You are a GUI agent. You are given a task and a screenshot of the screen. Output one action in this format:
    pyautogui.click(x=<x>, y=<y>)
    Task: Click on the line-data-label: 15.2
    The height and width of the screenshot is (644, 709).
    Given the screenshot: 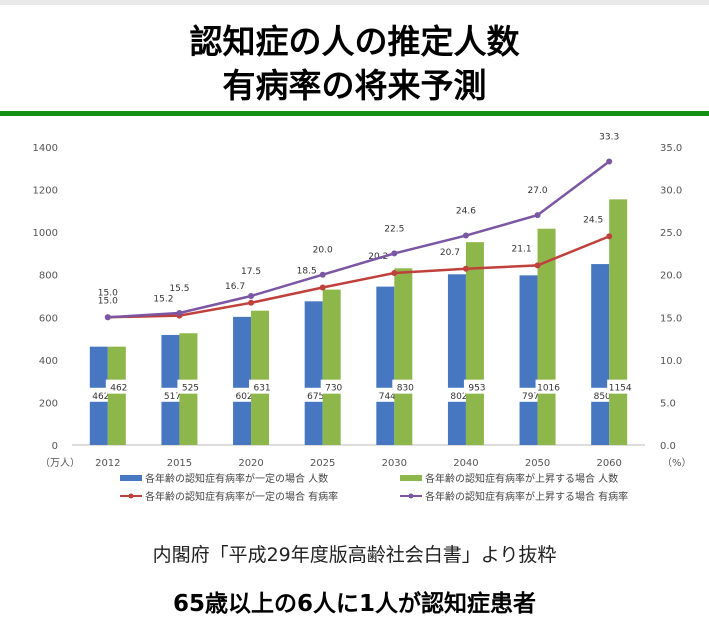 What is the action you would take?
    pyautogui.click(x=163, y=300)
    